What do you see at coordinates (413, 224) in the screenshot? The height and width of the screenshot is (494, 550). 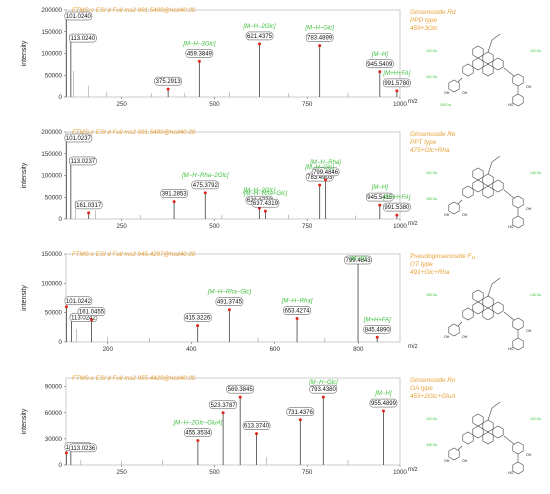 I see `x-axis-label: m/z` at bounding box center [413, 224].